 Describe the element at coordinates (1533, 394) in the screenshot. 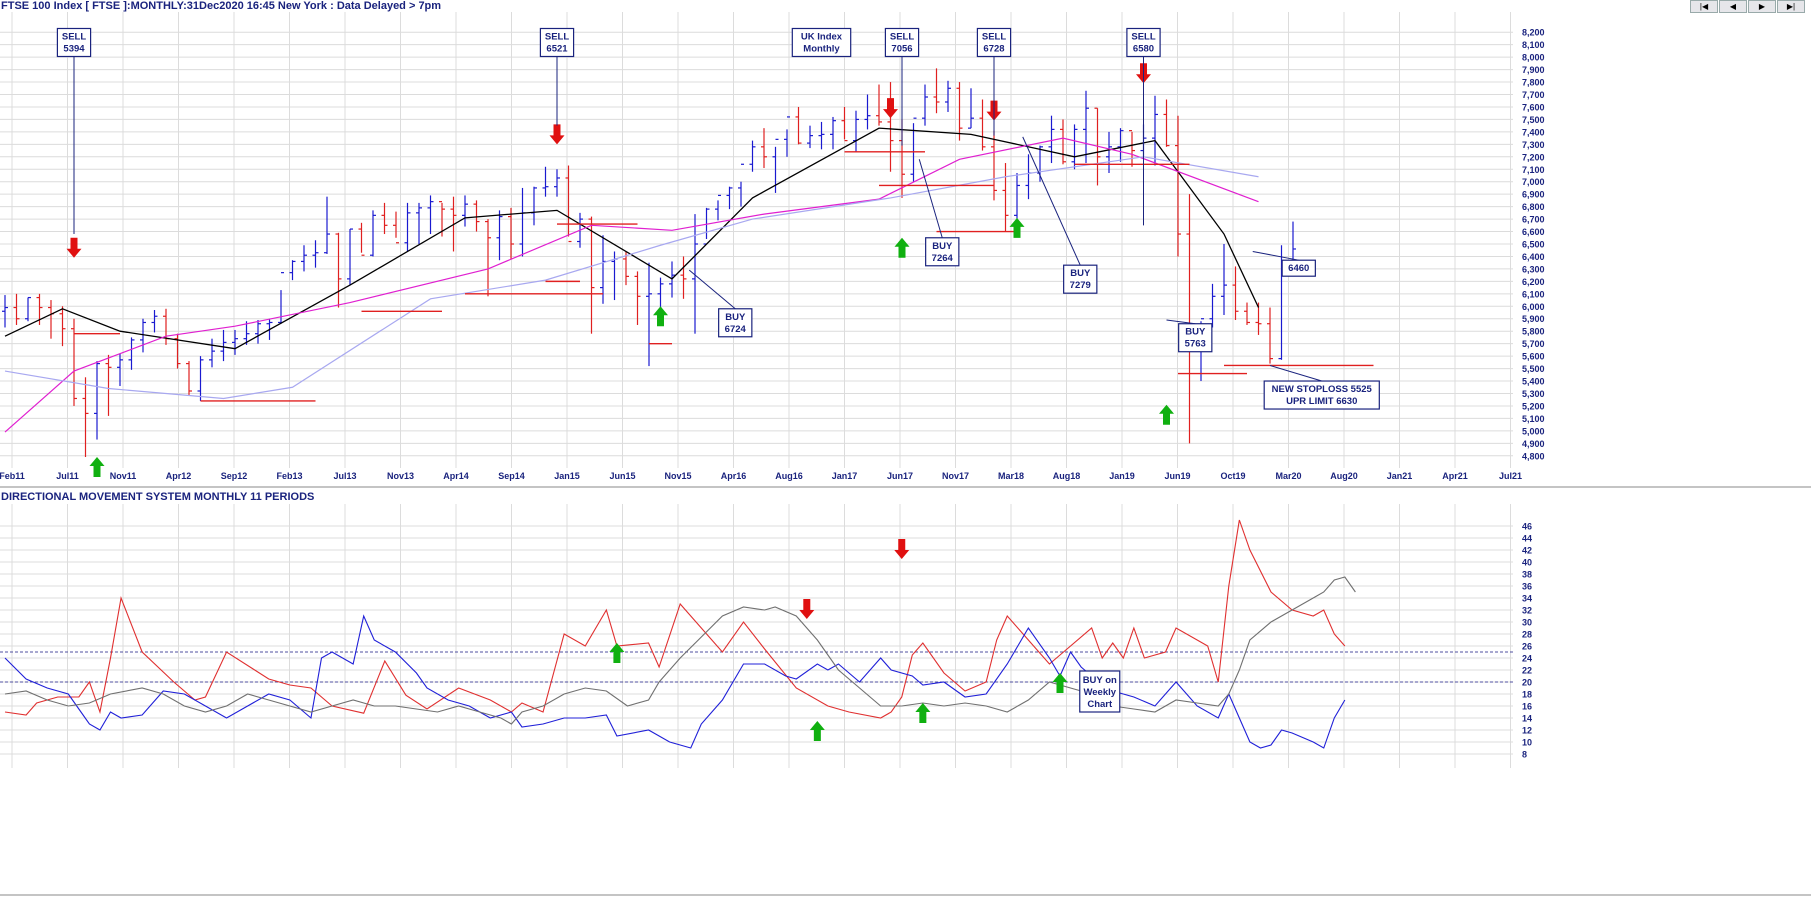

I see `price-tick-label: 5,300` at that location.